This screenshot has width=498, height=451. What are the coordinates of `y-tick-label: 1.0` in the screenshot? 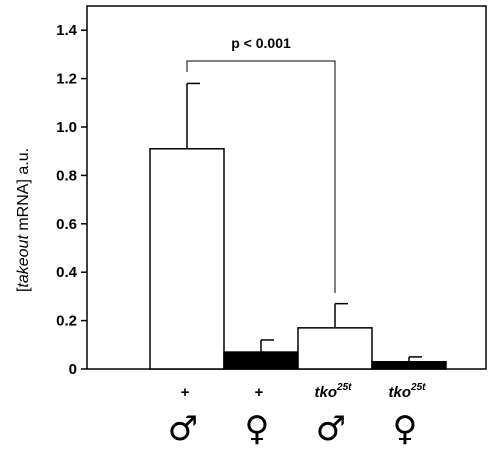 It's located at (66, 127).